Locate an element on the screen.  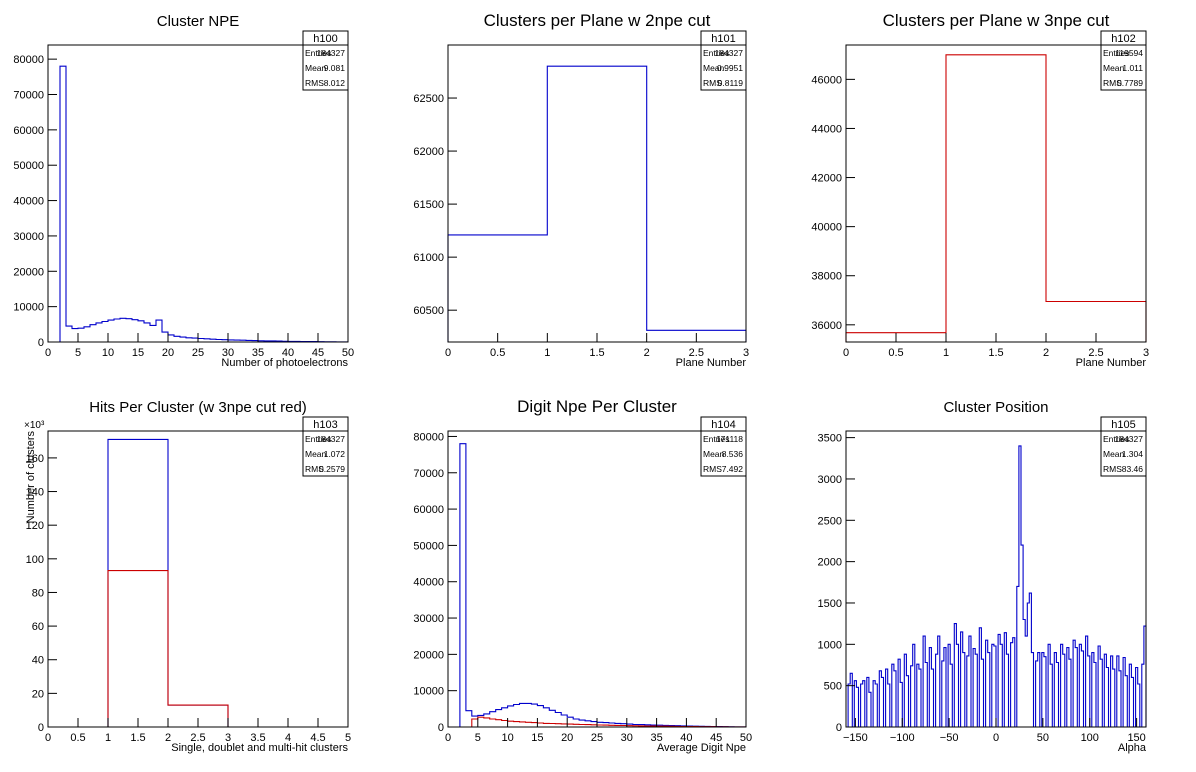
stats-value: 0.8119 is located at coordinates (731, 83).